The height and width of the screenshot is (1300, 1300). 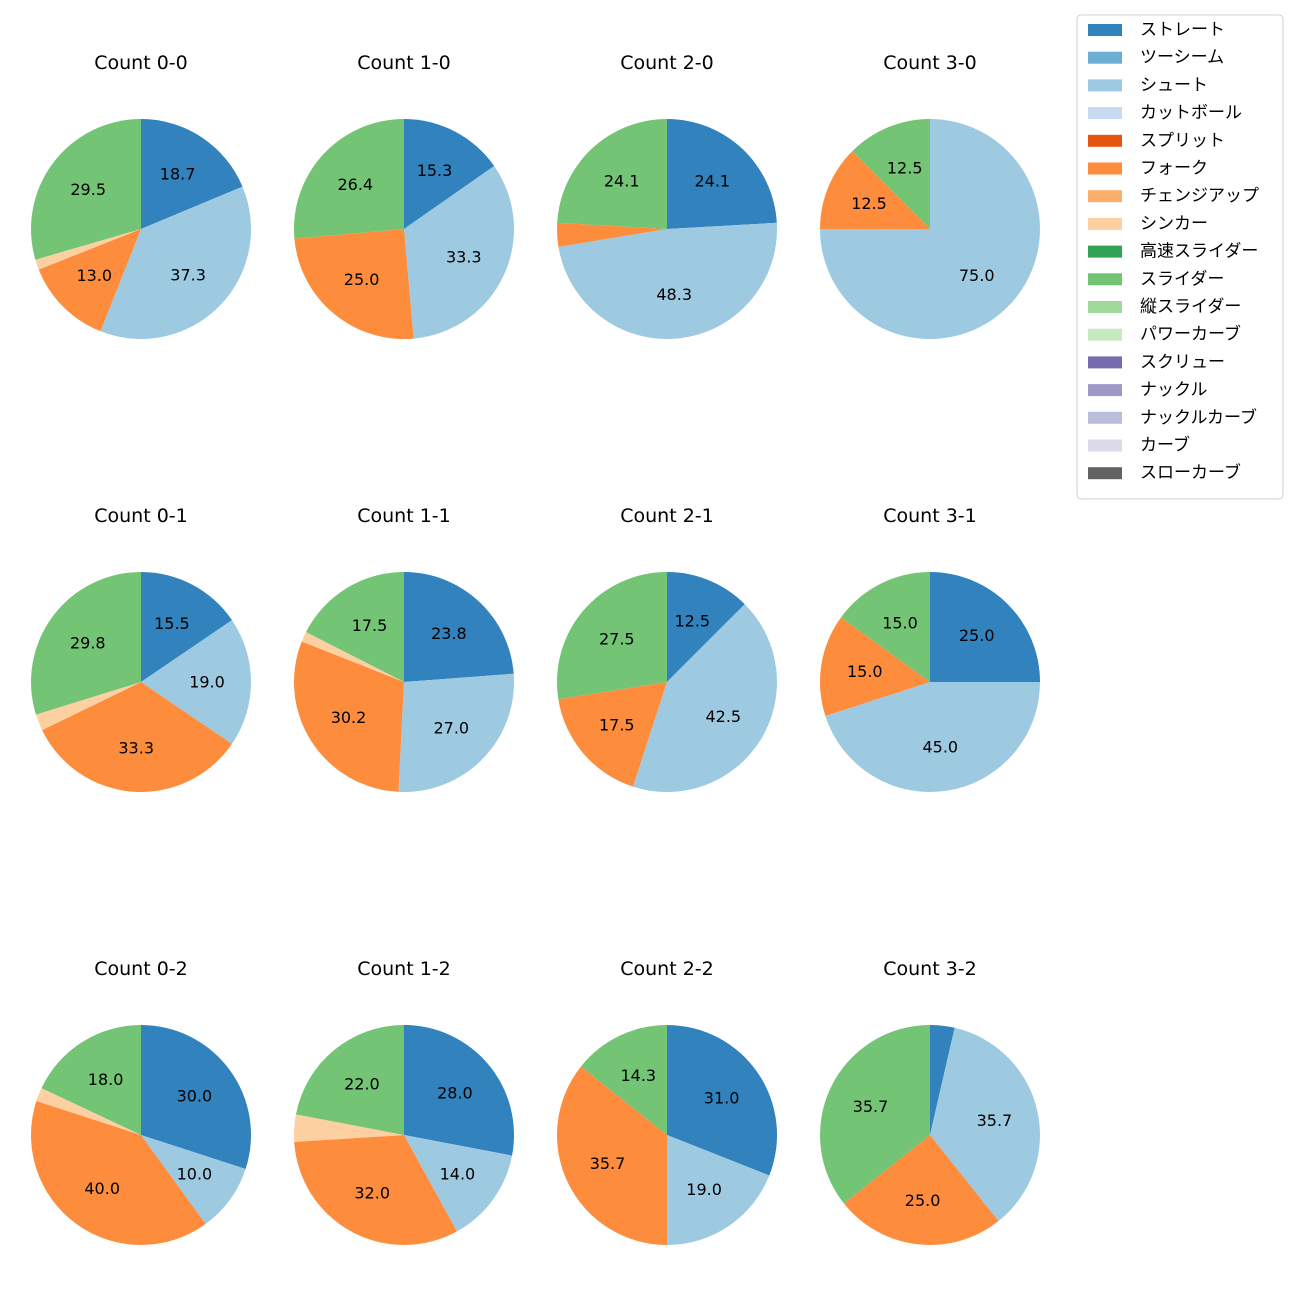 I want to click on legend-label: 縦スライダー, so click(x=1190, y=307).